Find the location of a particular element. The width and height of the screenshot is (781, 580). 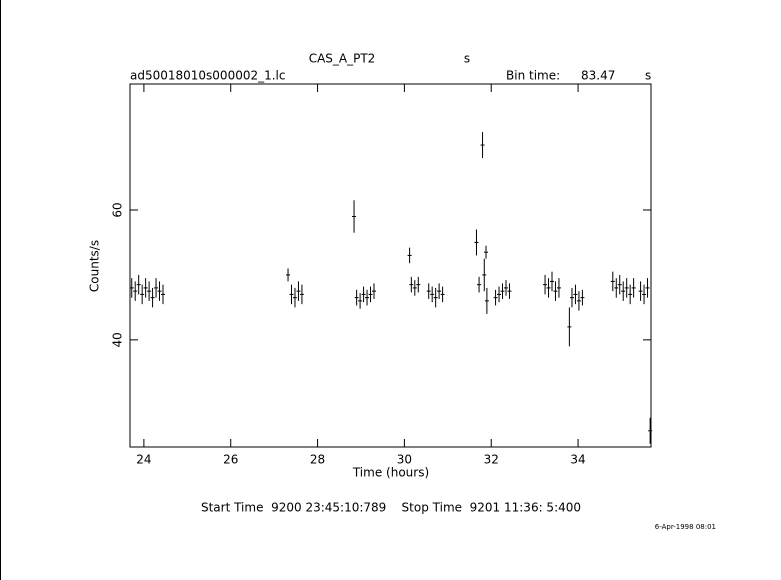

y-axis-label: Counts/s is located at coordinates (95, 266).